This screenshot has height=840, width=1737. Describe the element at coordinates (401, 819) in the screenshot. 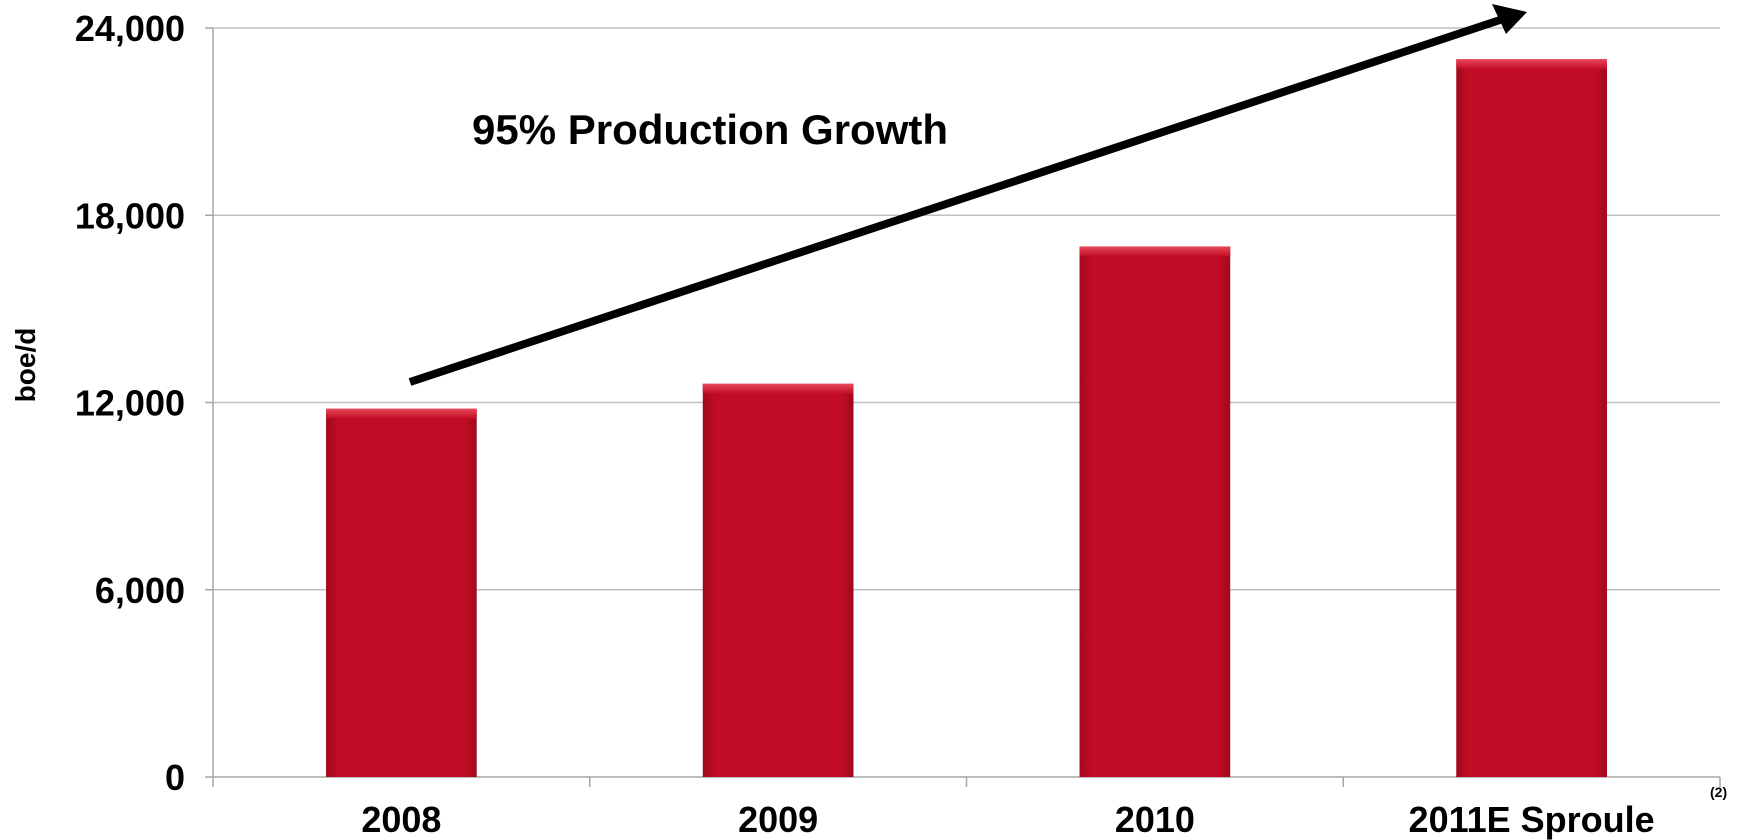

I see `x-tick-label: 2008` at that location.